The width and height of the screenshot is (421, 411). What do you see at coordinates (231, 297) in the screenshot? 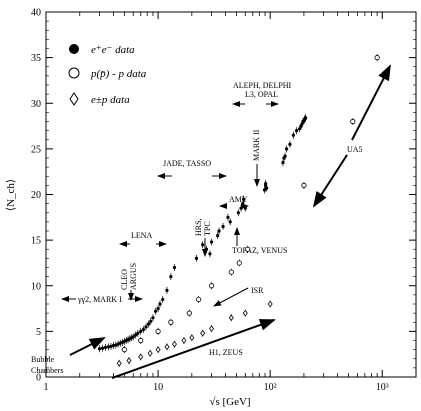
I see `arrow-isr` at bounding box center [231, 297].